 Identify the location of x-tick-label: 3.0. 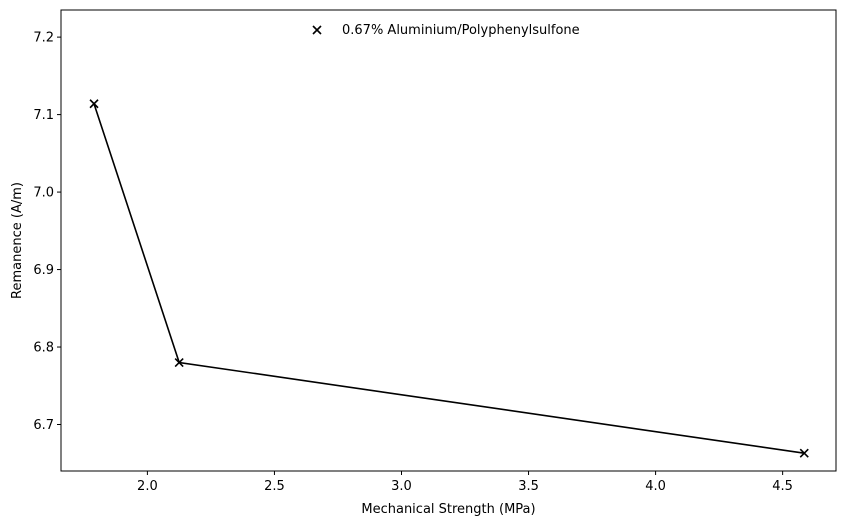
(401, 486).